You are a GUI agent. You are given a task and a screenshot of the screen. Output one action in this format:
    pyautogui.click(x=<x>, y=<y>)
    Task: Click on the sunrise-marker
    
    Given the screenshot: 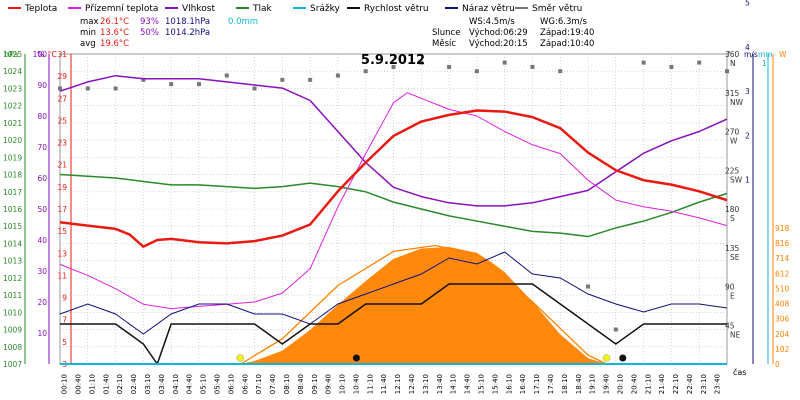 What is the action you would take?
    pyautogui.click(x=240, y=358)
    